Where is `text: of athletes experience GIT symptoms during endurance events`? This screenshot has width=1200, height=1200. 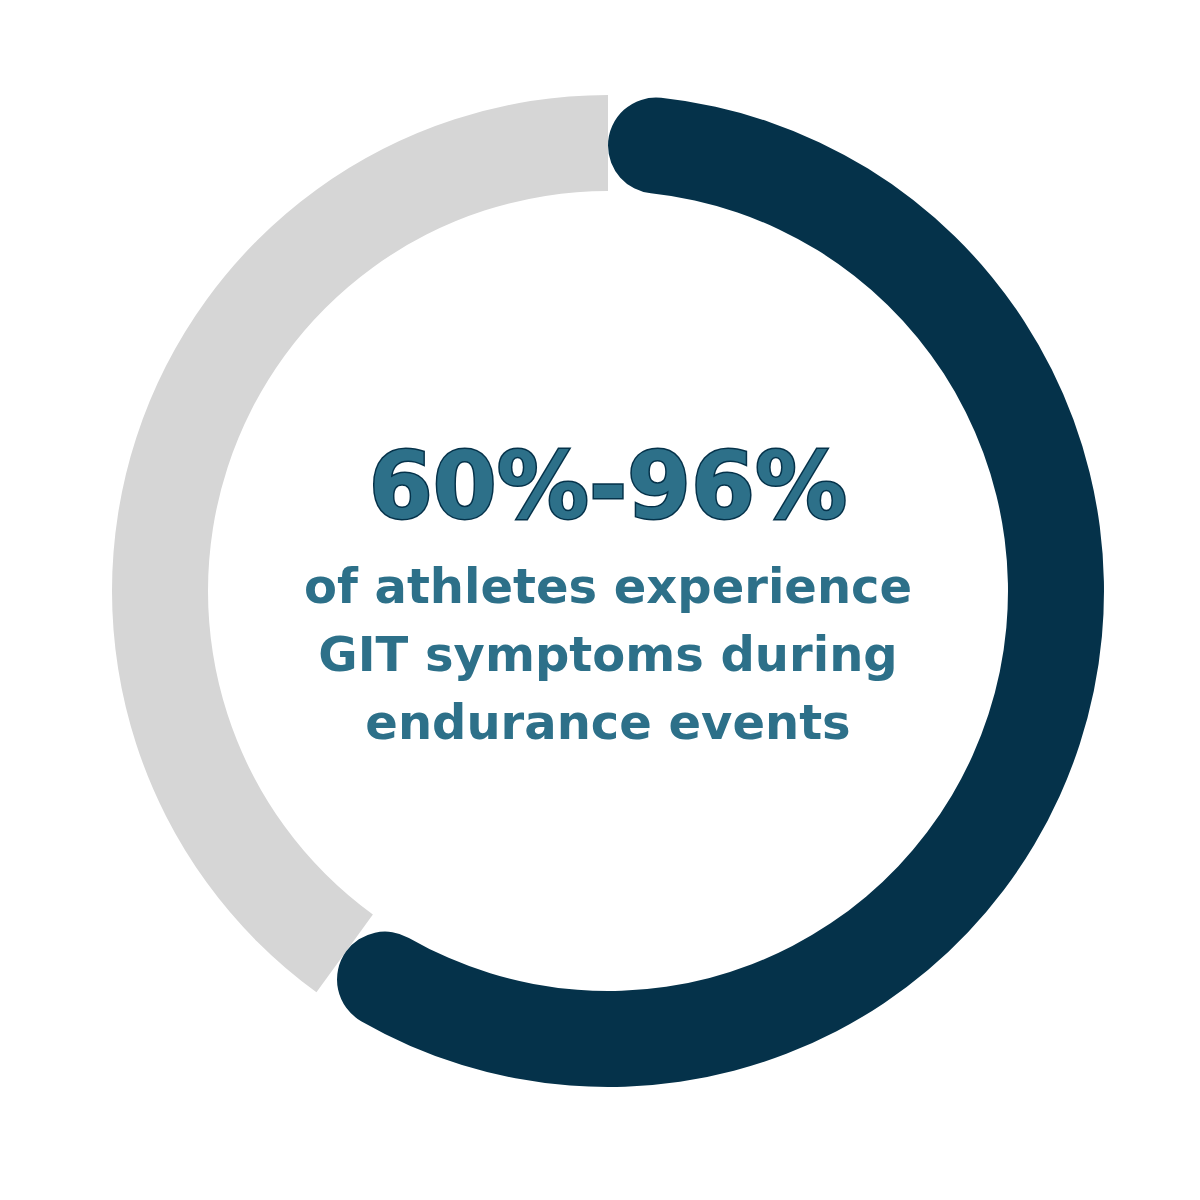
text: of athletes experience GIT symptoms during endurance events is located at coordinates (608, 654).